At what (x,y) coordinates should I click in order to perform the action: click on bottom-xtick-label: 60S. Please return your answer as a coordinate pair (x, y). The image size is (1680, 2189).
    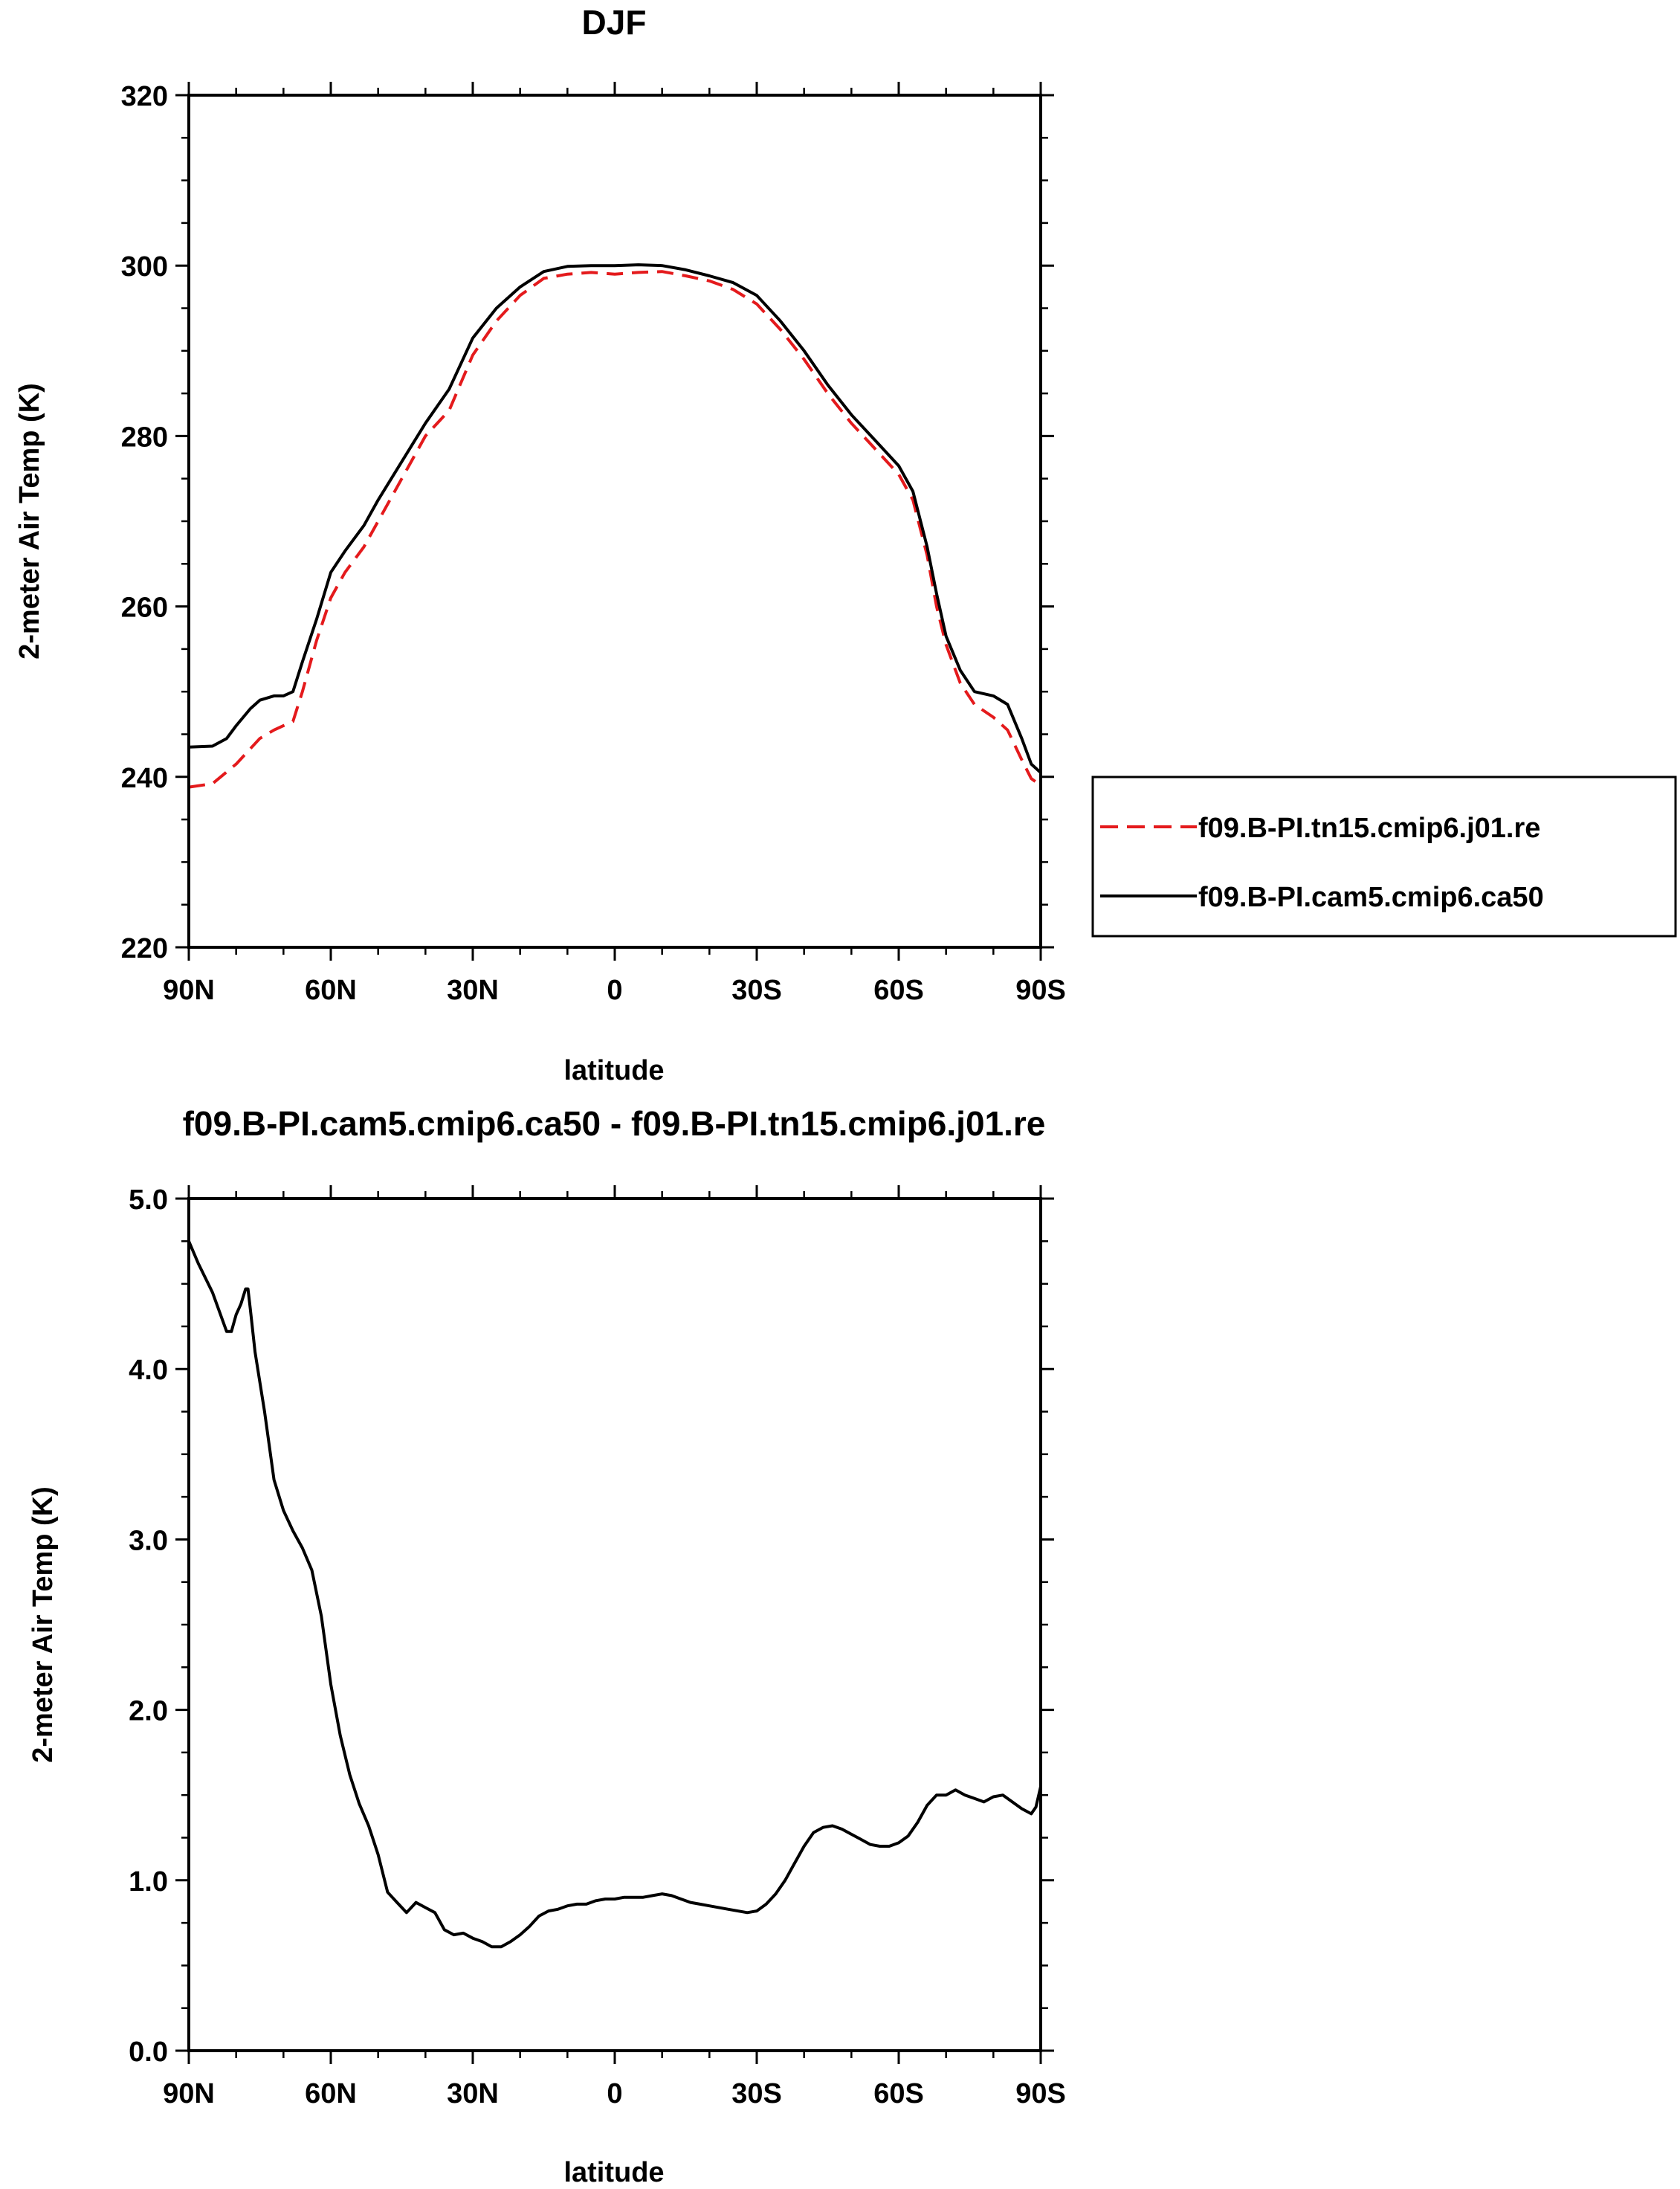
    Looking at the image, I should click on (899, 2093).